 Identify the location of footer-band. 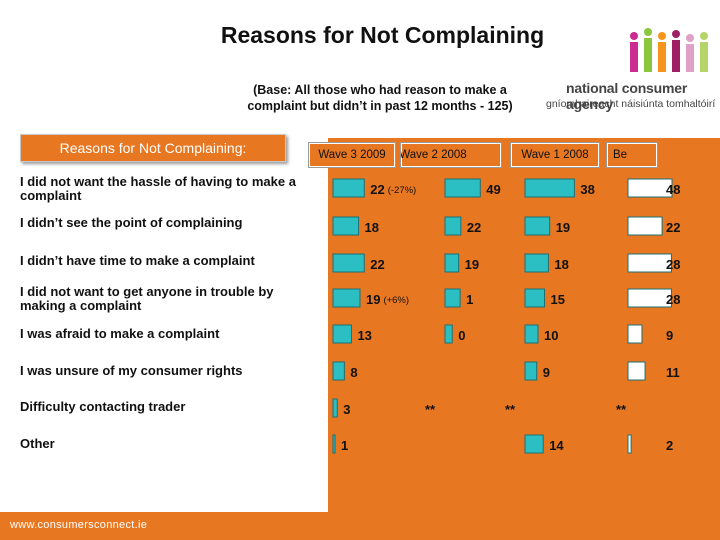
(164, 526).